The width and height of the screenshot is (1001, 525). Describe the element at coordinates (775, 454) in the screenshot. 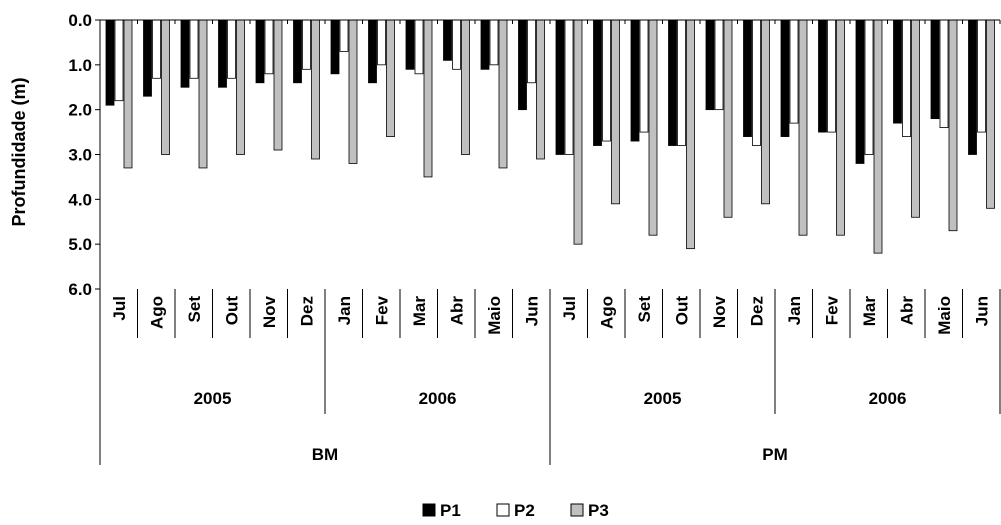

I see `group-label: PM` at that location.